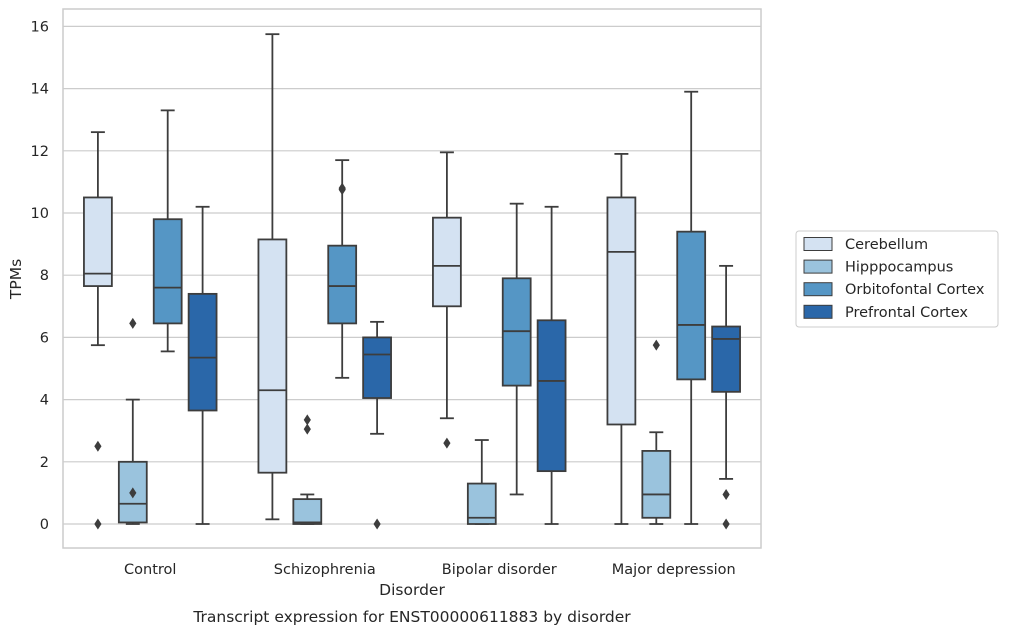 Image resolution: width=1009 pixels, height=634 pixels. I want to click on x-tick-label-2: Schizophrenia, so click(325, 570).